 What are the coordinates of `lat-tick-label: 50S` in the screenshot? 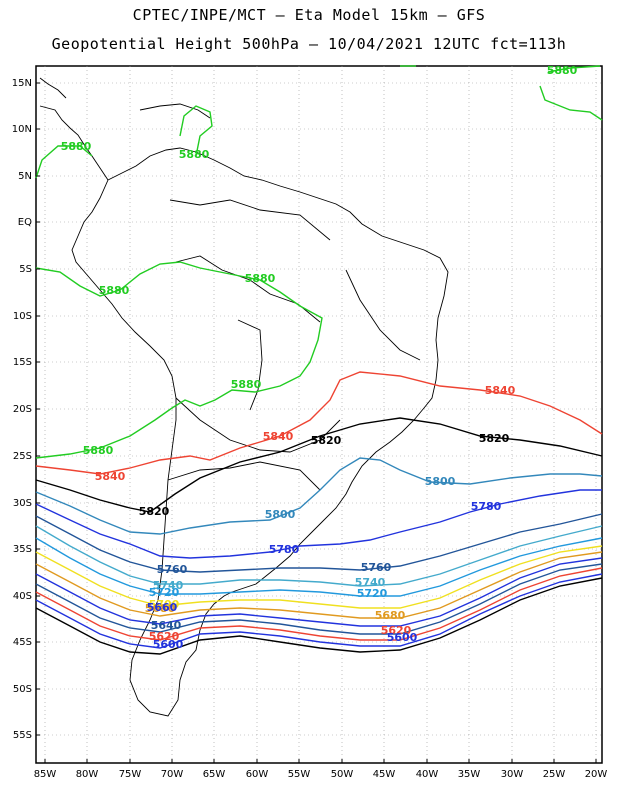 It's located at (22, 689).